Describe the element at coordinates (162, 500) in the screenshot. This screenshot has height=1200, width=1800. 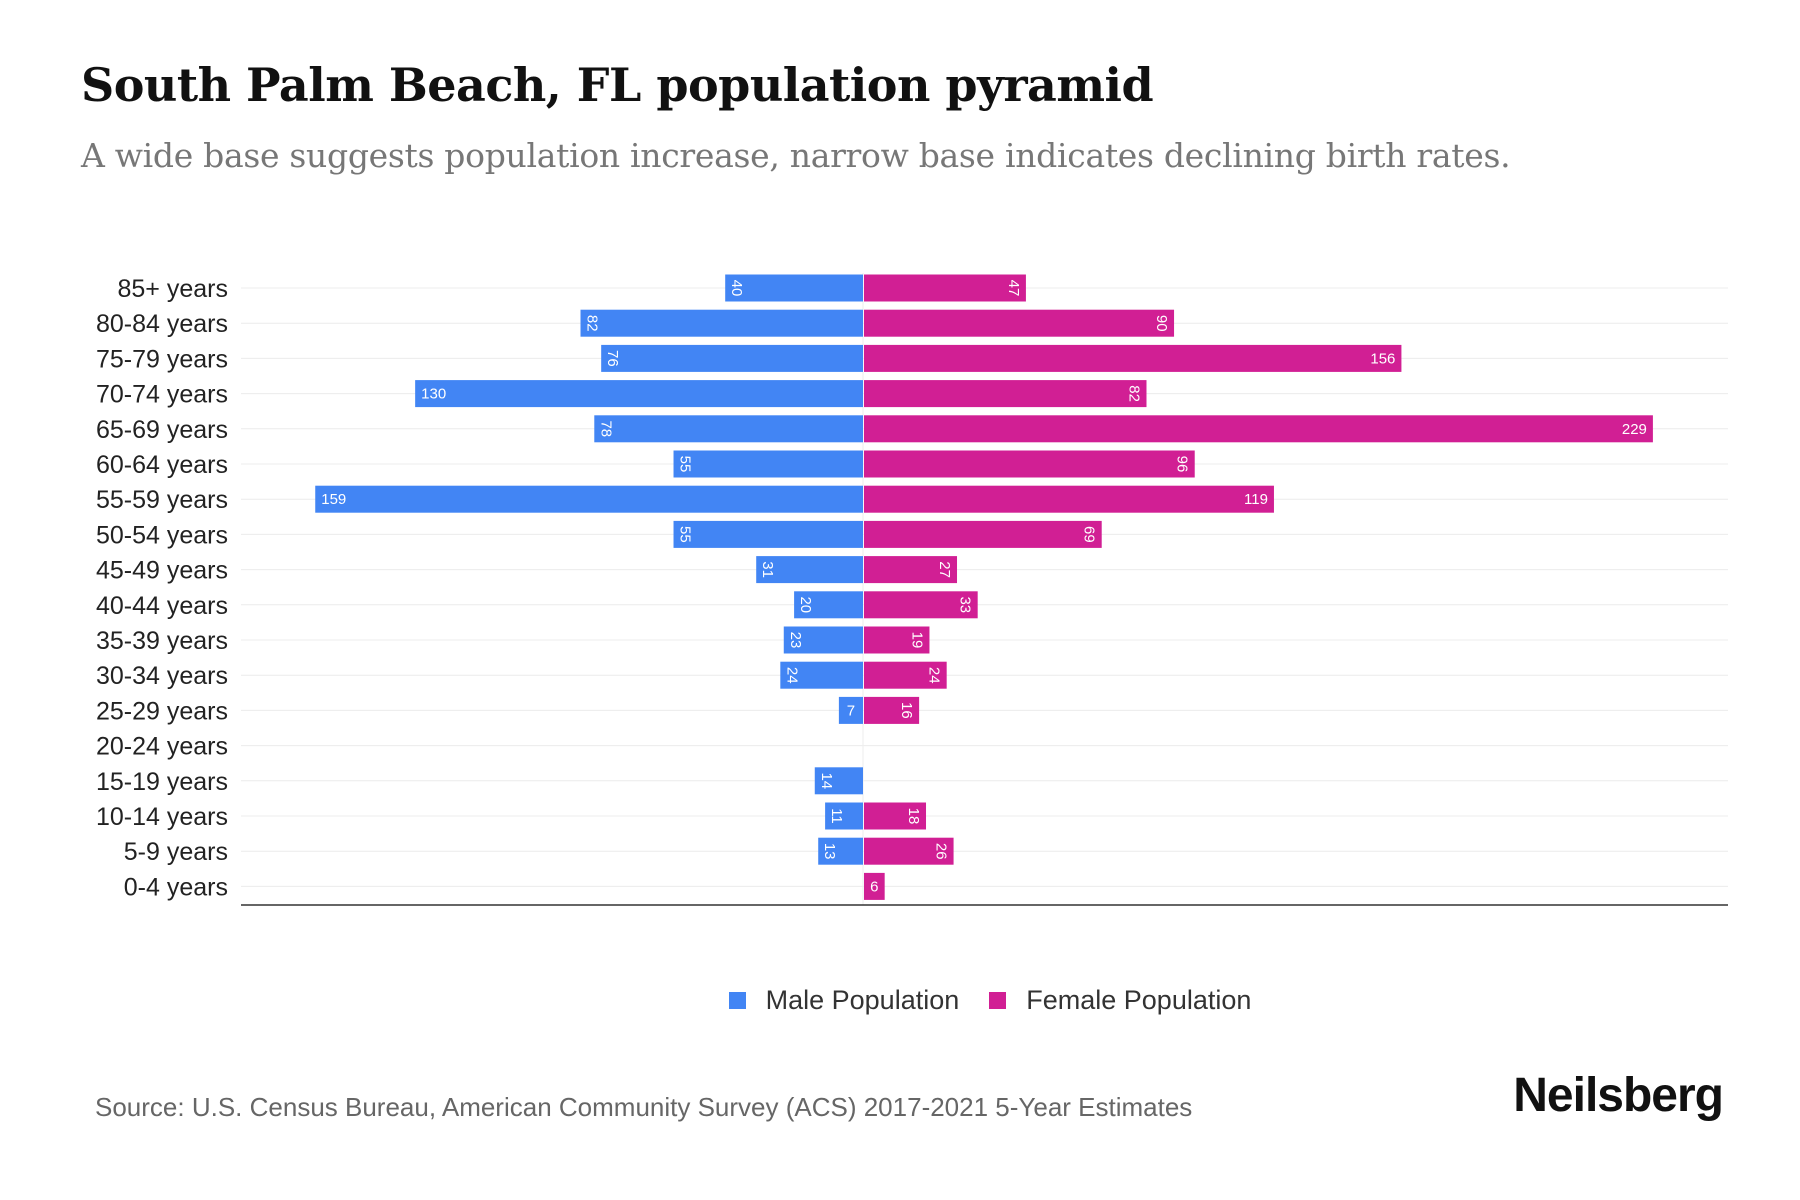
I see `category-label: 55-59 years` at that location.